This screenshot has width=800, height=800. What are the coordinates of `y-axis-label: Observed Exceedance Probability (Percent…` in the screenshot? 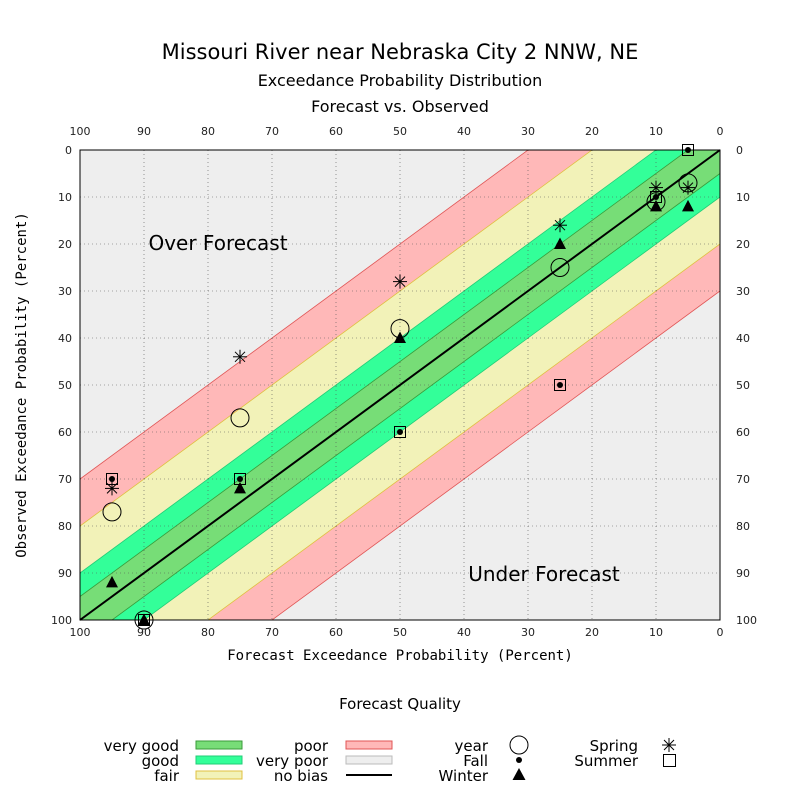 It's located at (22, 385).